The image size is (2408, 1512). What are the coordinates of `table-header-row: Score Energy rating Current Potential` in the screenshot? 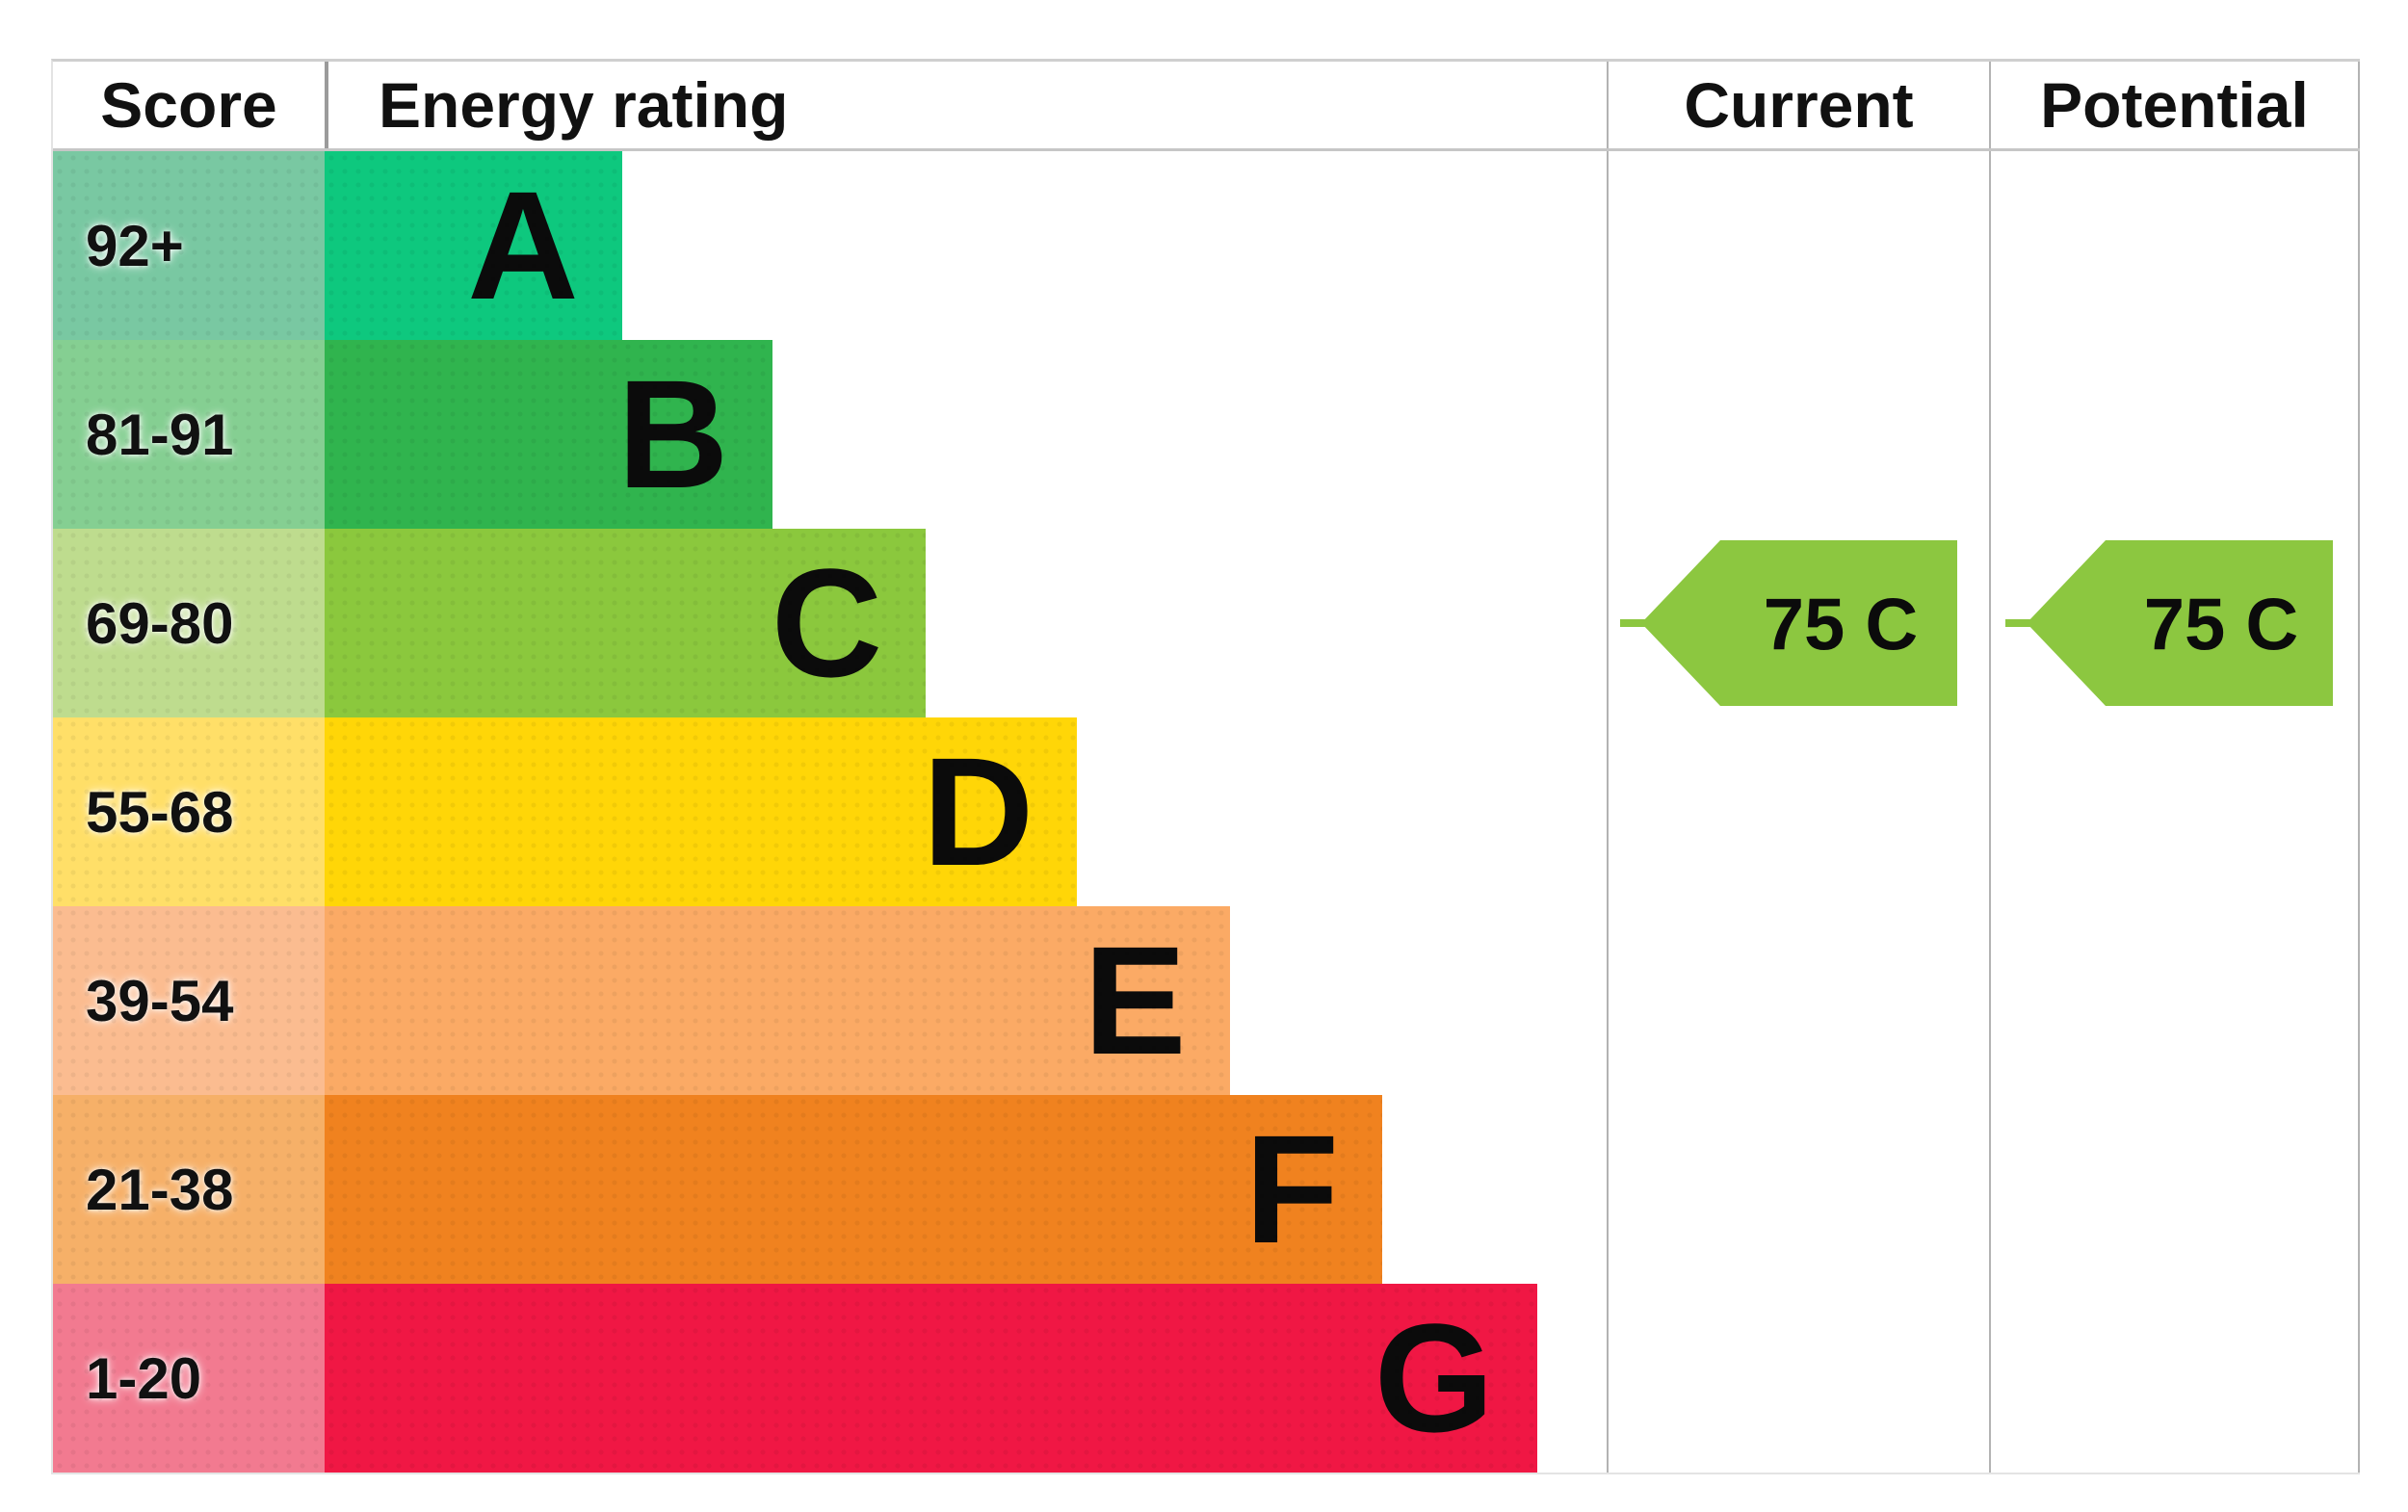 It's located at (1206, 106).